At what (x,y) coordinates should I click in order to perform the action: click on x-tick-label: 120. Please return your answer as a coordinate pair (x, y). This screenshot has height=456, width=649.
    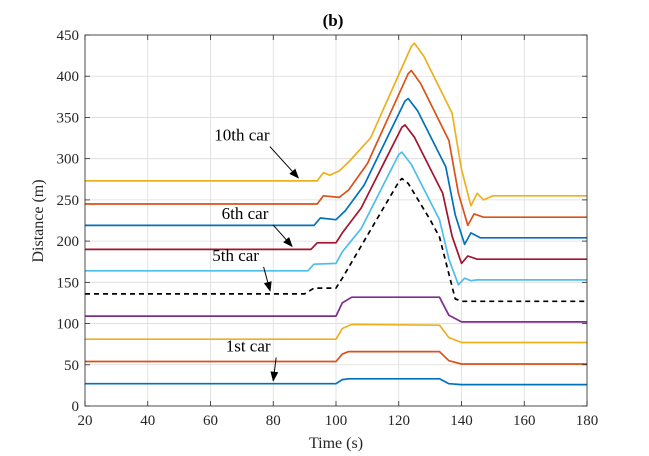
    Looking at the image, I should click on (399, 421).